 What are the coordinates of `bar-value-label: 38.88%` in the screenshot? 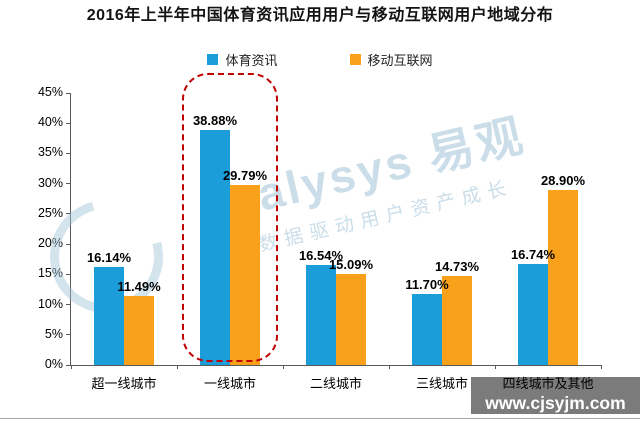 It's located at (215, 120).